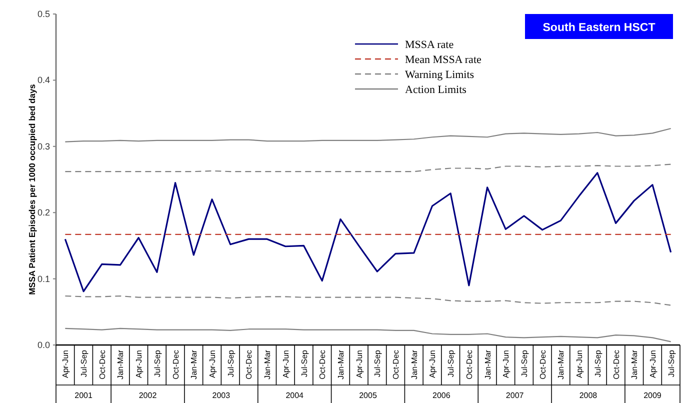 This screenshot has height=403, width=686. What do you see at coordinates (295, 395) in the screenshot?
I see `text: 2004` at bounding box center [295, 395].